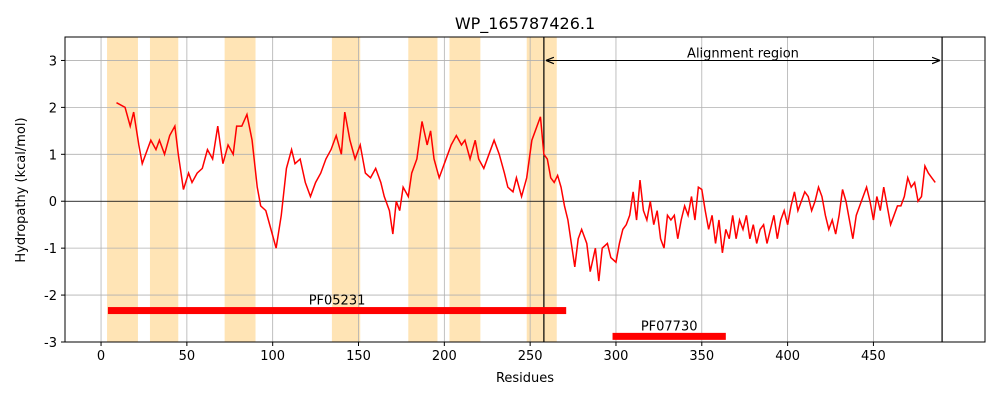  I want to click on y-tick-label: 0, so click(53, 202).